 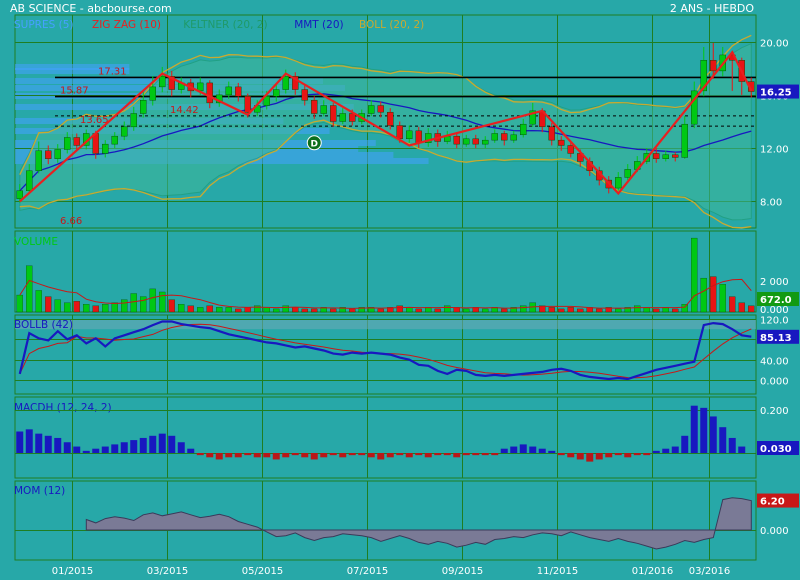 I want to click on macdh-last-value: 0.030, so click(x=776, y=449).